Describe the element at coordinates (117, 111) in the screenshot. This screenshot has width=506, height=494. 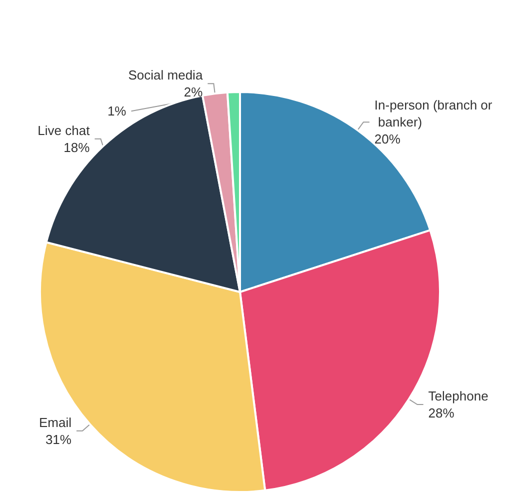
I see `data-label: 1%` at that location.